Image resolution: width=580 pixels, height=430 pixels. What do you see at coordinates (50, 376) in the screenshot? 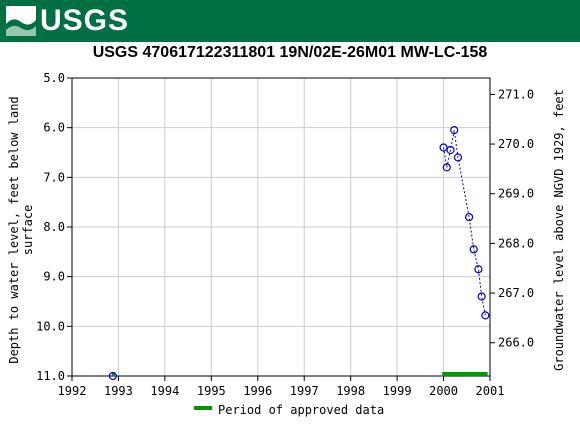
I see `y-left-tick-label: 11.0` at bounding box center [50, 376].